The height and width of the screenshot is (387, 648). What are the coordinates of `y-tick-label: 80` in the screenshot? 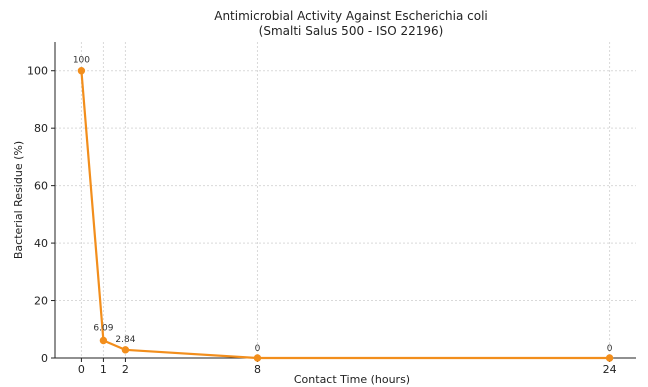 It's located at (41, 128).